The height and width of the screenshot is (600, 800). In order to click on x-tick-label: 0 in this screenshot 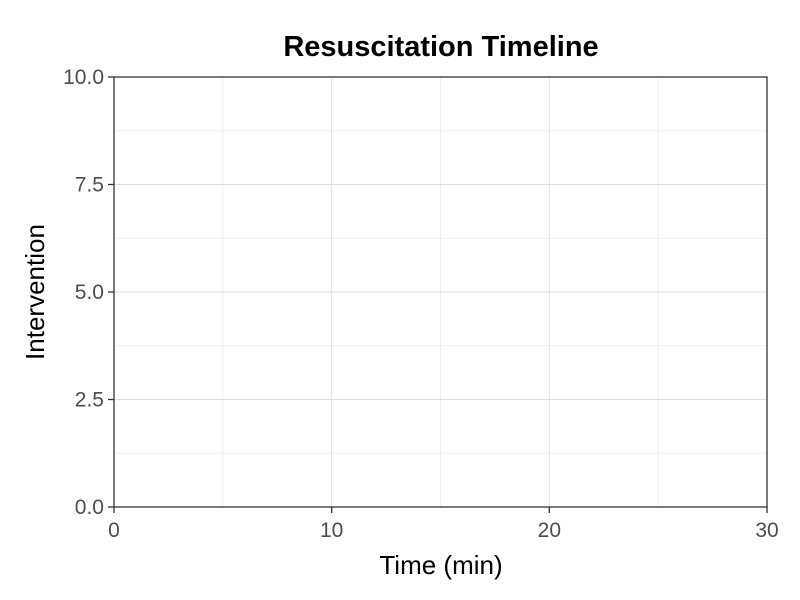, I will do `click(114, 530)`.